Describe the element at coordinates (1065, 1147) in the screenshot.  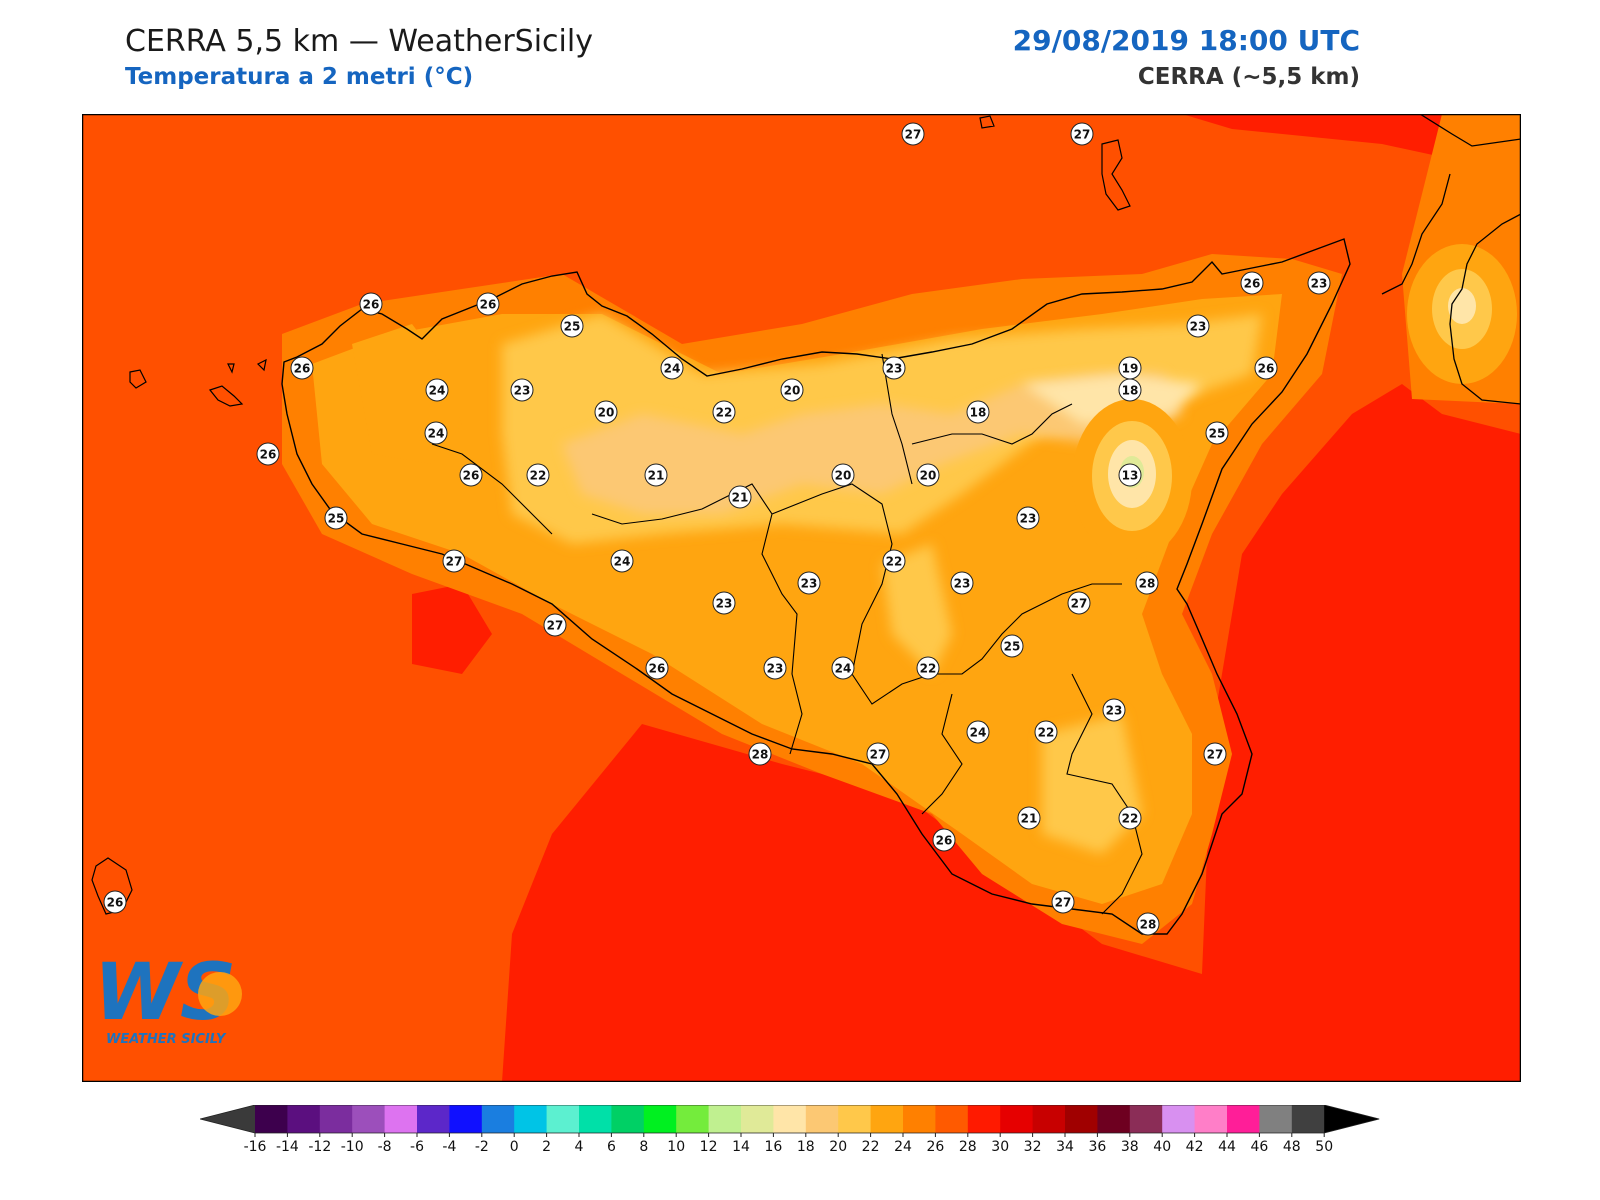
I see `colorbar-tick-label: 34` at that location.